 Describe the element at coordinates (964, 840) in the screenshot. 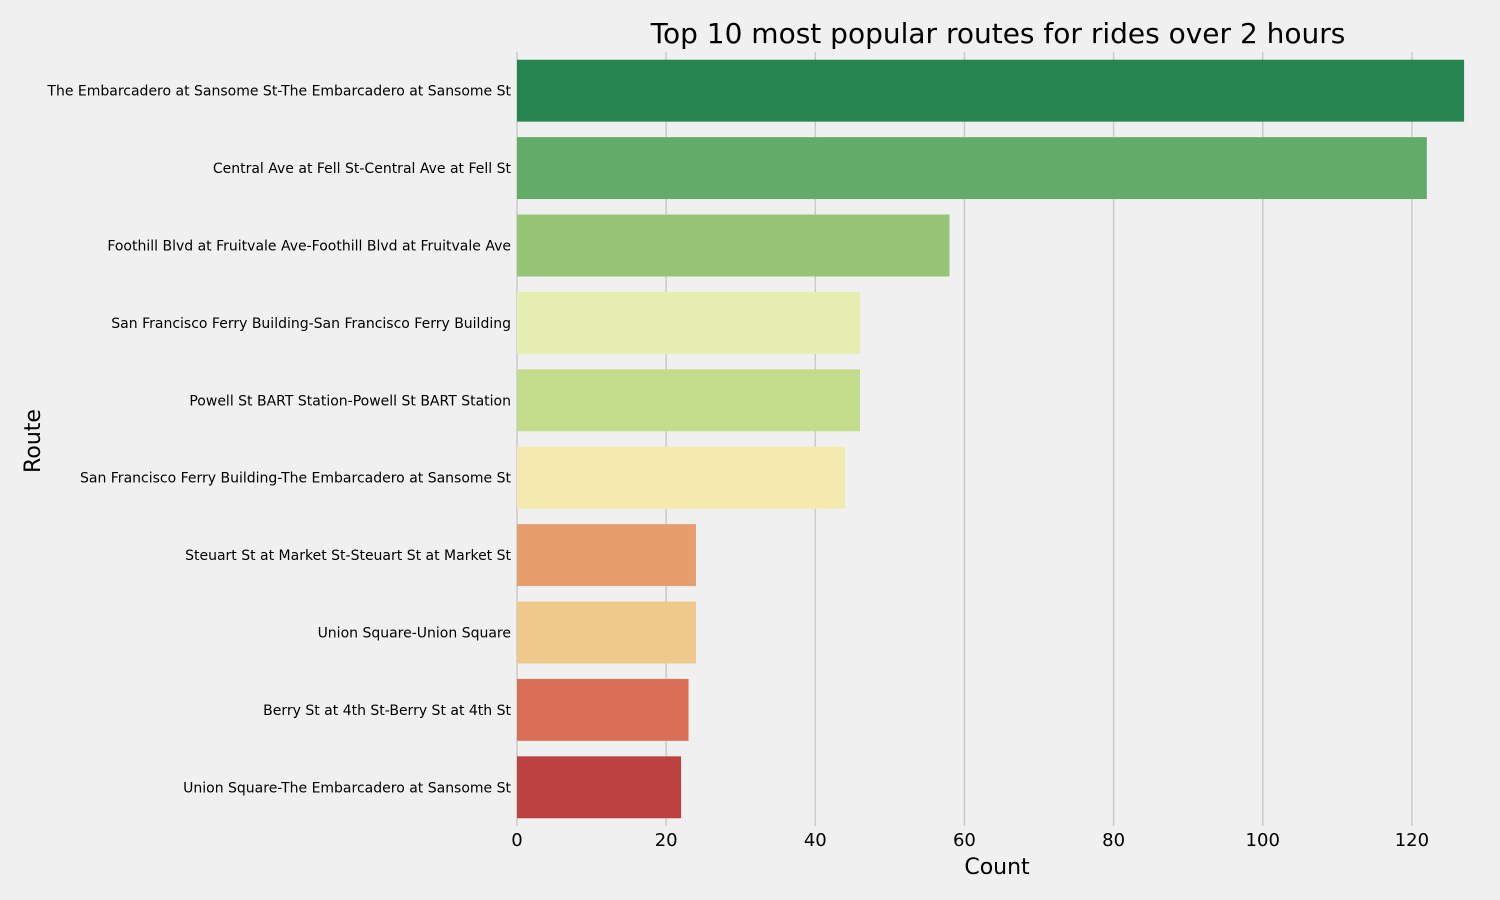

I see `x-tick-label: 60` at that location.